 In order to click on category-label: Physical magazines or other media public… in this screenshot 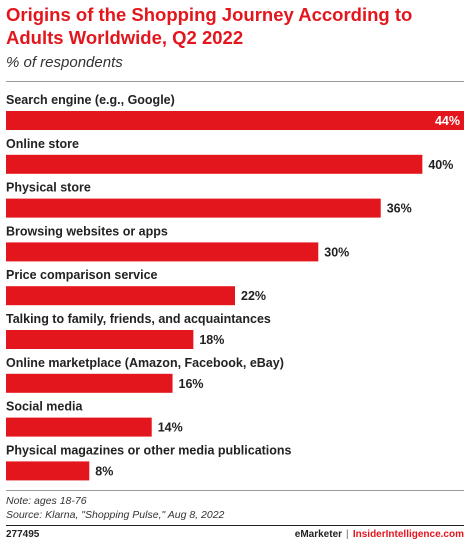, I will do `click(149, 450)`.